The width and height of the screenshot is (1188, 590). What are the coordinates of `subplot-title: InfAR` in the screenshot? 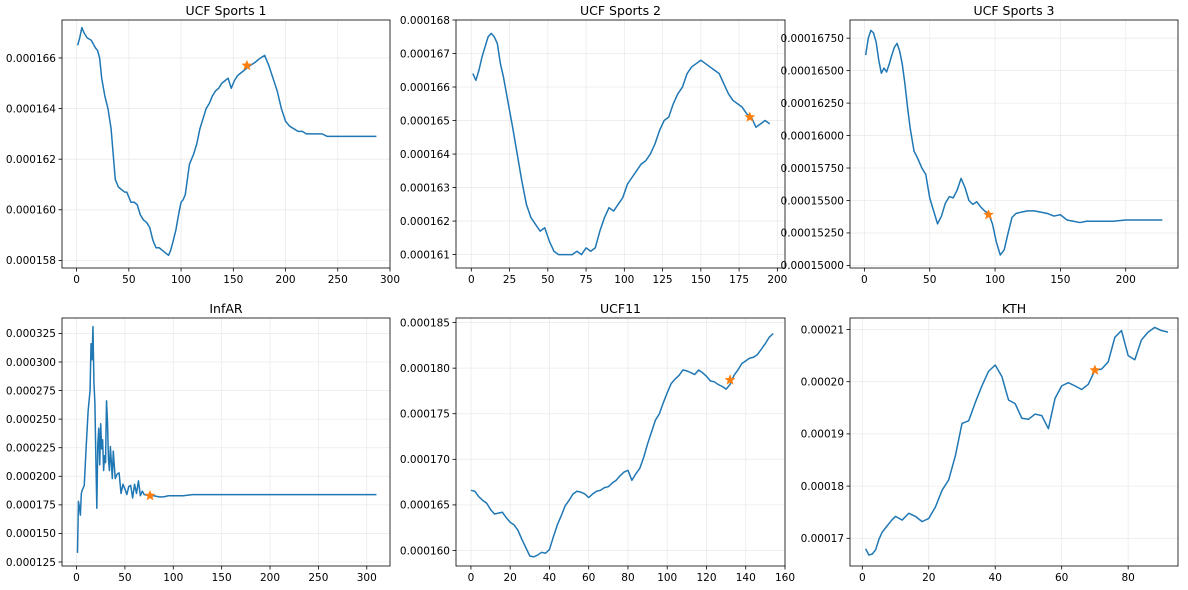 It's located at (226, 308).